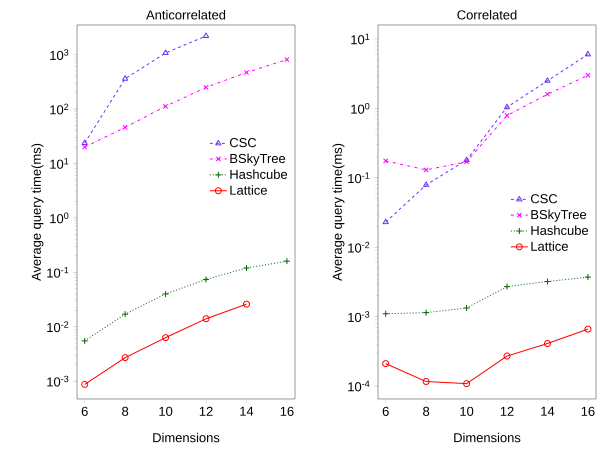 This screenshot has height=458, width=611. Describe the element at coordinates (186, 15) in the screenshot. I see `chart-title: Anticorrelated` at that location.